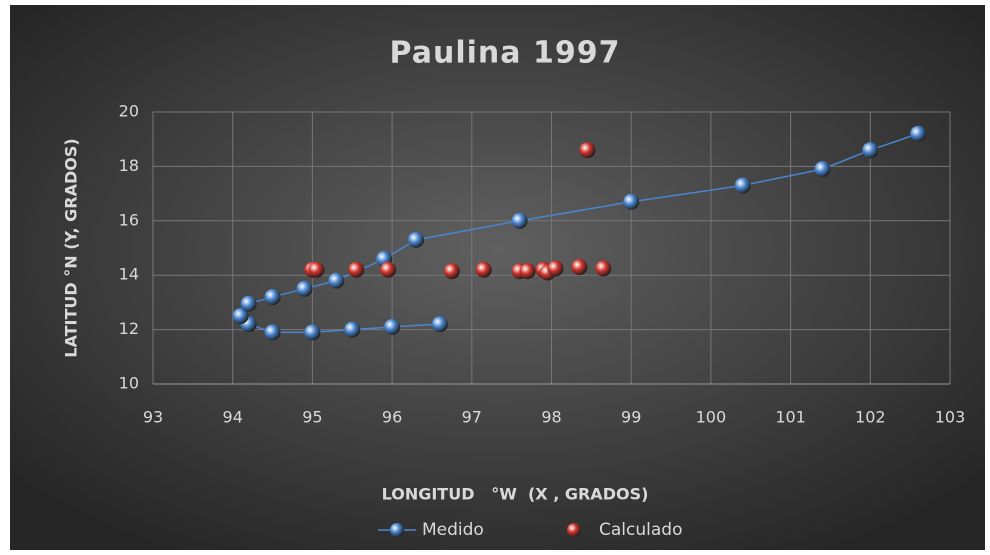 Image resolution: width=990 pixels, height=555 pixels. Describe the element at coordinates (640, 530) in the screenshot. I see `legend-label: Calculado` at that location.